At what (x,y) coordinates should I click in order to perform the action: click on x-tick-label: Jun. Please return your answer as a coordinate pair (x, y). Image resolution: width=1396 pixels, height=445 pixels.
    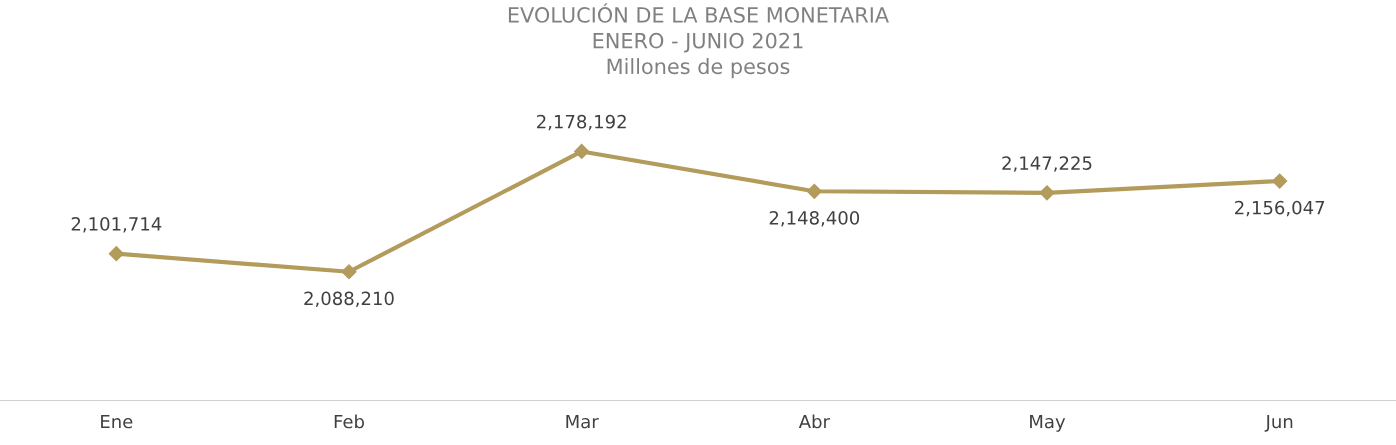
    Looking at the image, I should click on (1278, 423).